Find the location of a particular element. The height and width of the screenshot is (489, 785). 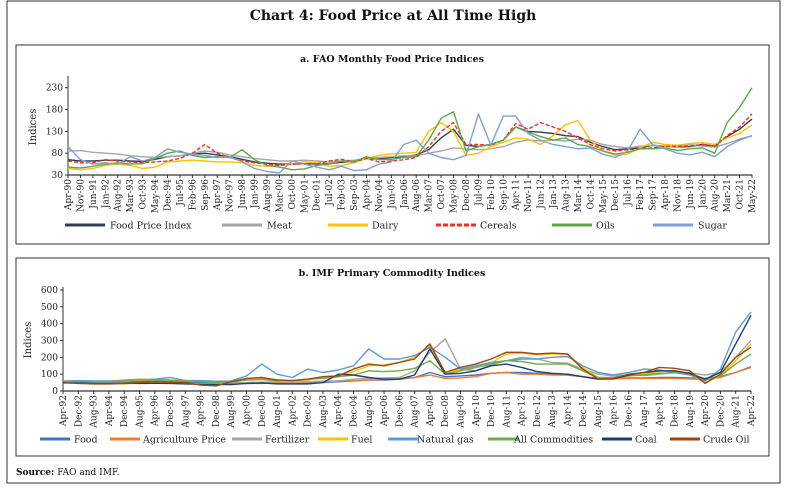

x-tick-label: Oct-93 is located at coordinates (144, 194).